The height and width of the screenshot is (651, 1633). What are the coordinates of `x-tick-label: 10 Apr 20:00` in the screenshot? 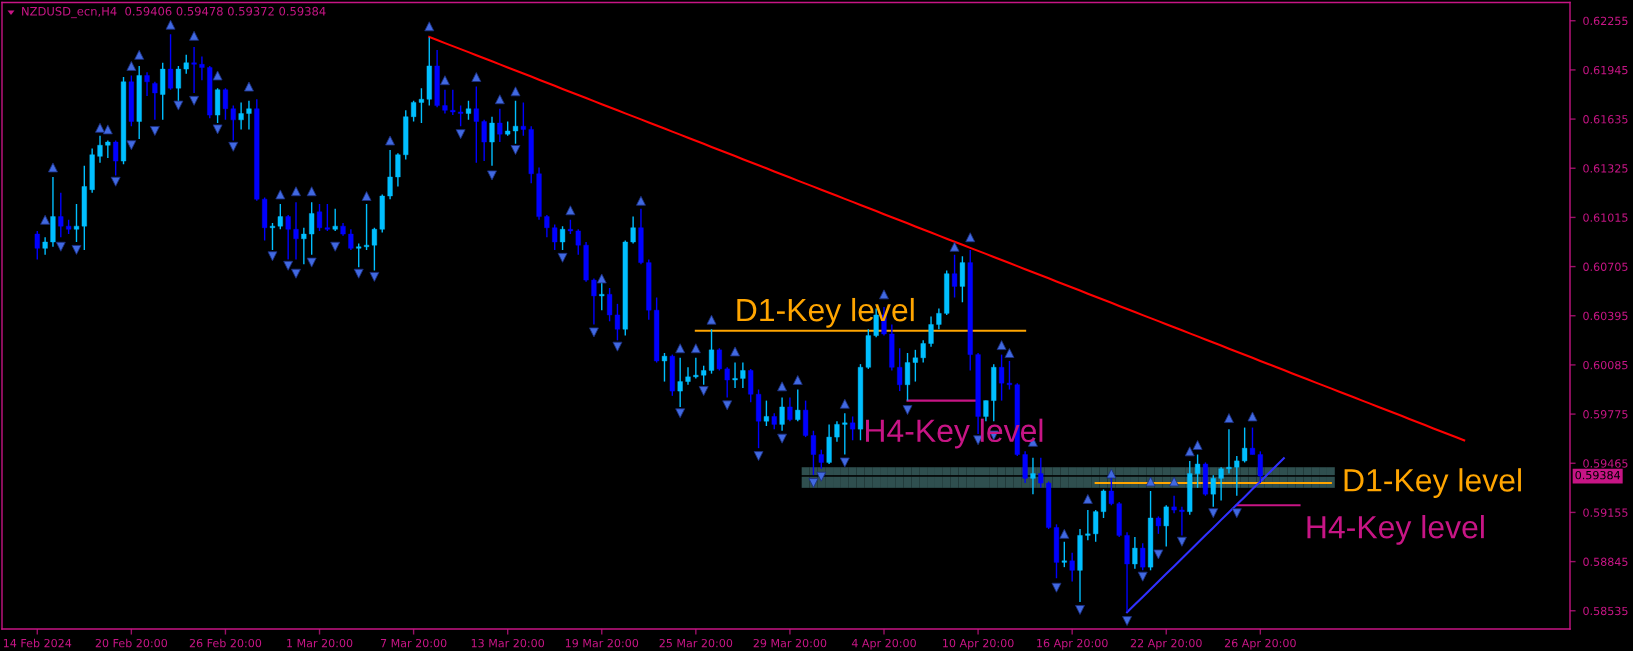 It's located at (978, 644).